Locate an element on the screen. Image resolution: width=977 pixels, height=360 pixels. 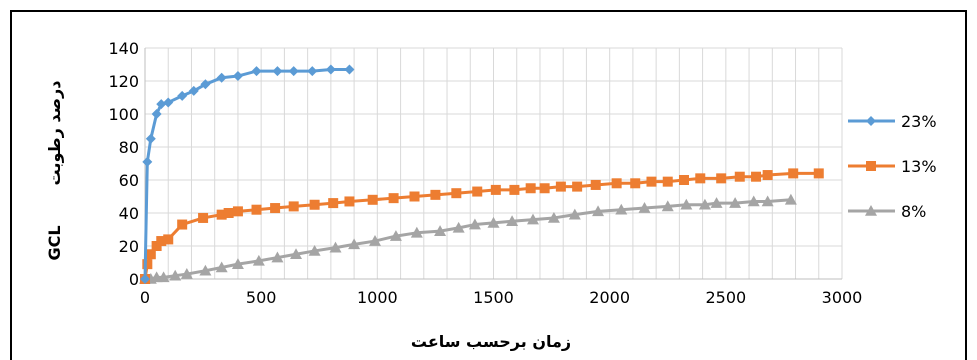
y-axis-title-text: درصد رطوبت is located at coordinates (54, 133).